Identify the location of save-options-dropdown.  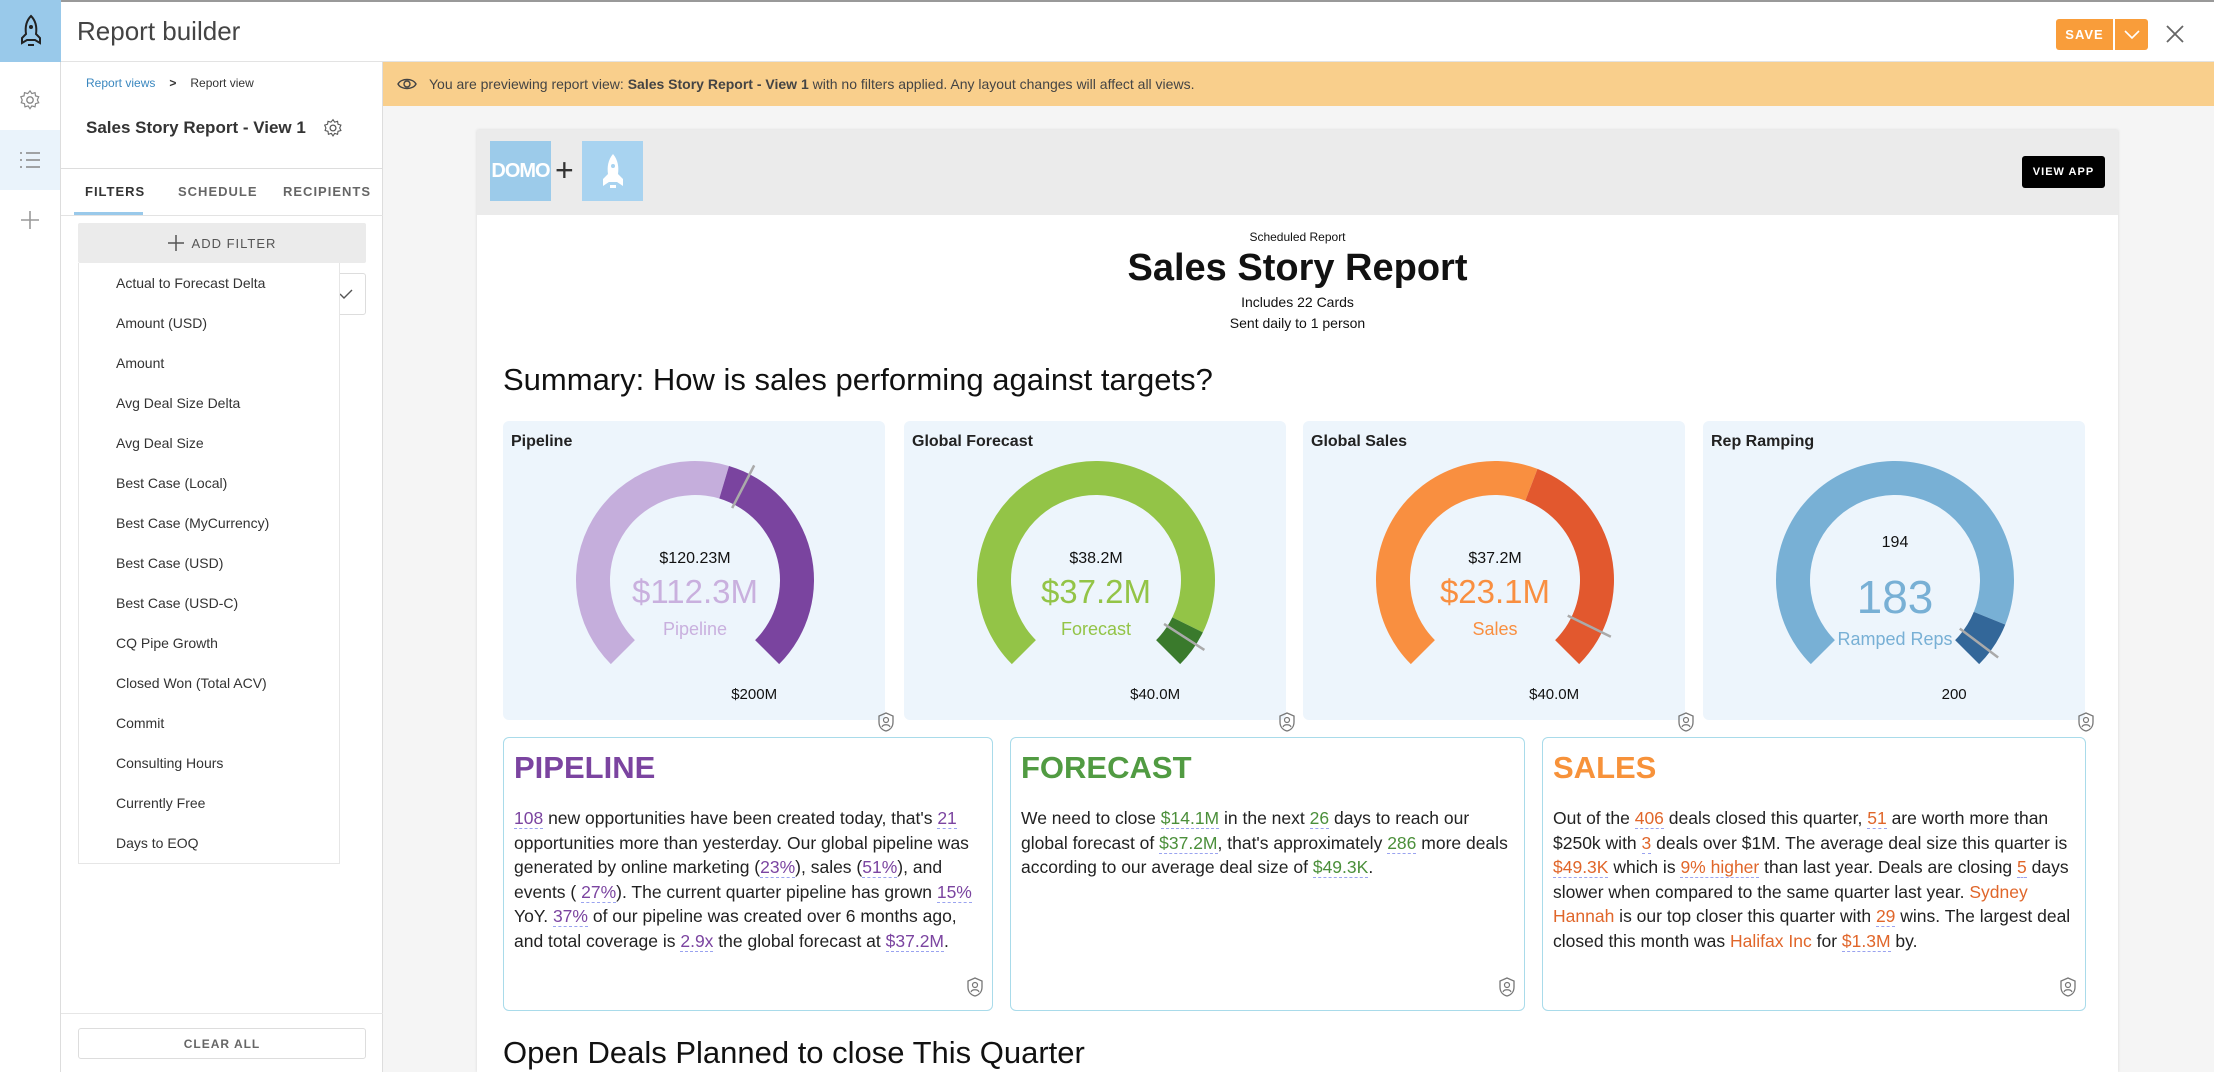
(2131, 34).